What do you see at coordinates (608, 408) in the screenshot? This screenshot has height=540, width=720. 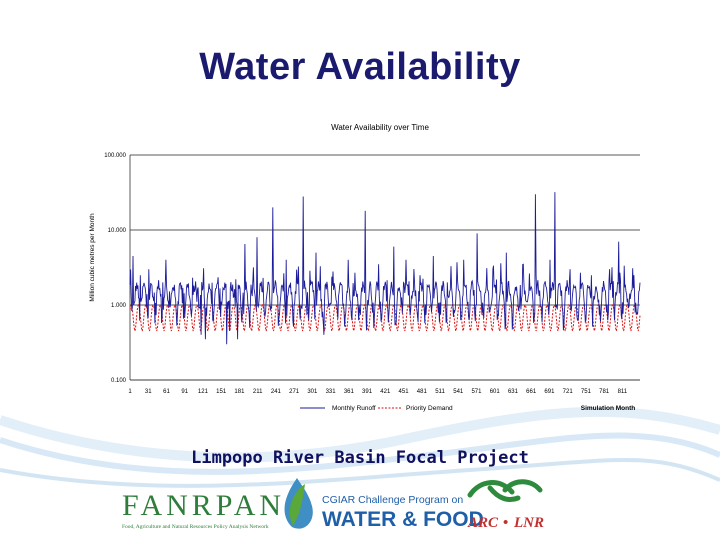 I see `x-axis-label: Simulation Month` at bounding box center [608, 408].